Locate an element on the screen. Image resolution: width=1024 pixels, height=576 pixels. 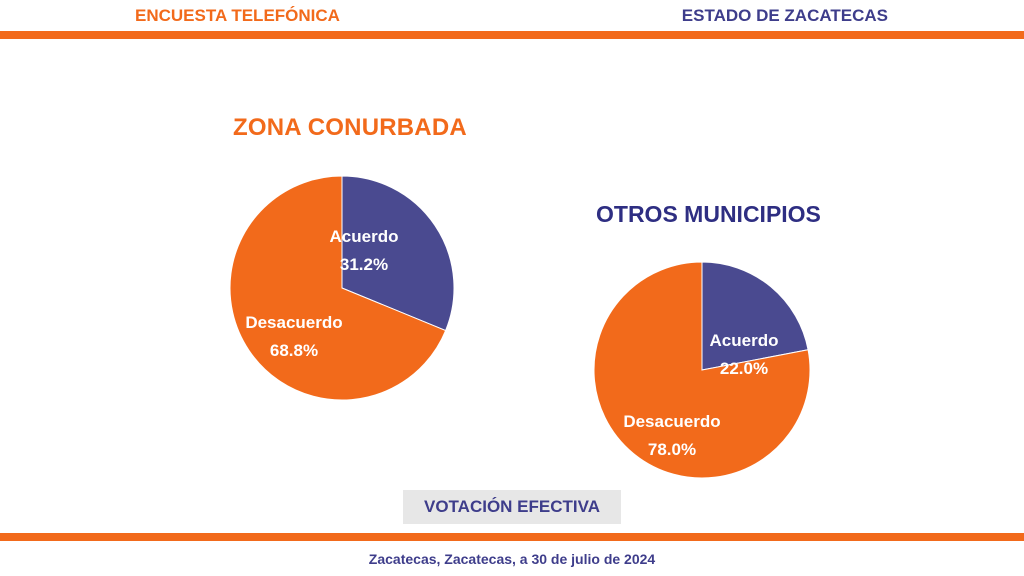
pie-chart-zona-conurbada: Acuerdo 31.2% Desacuerdo 68.8% is located at coordinates (342, 288).